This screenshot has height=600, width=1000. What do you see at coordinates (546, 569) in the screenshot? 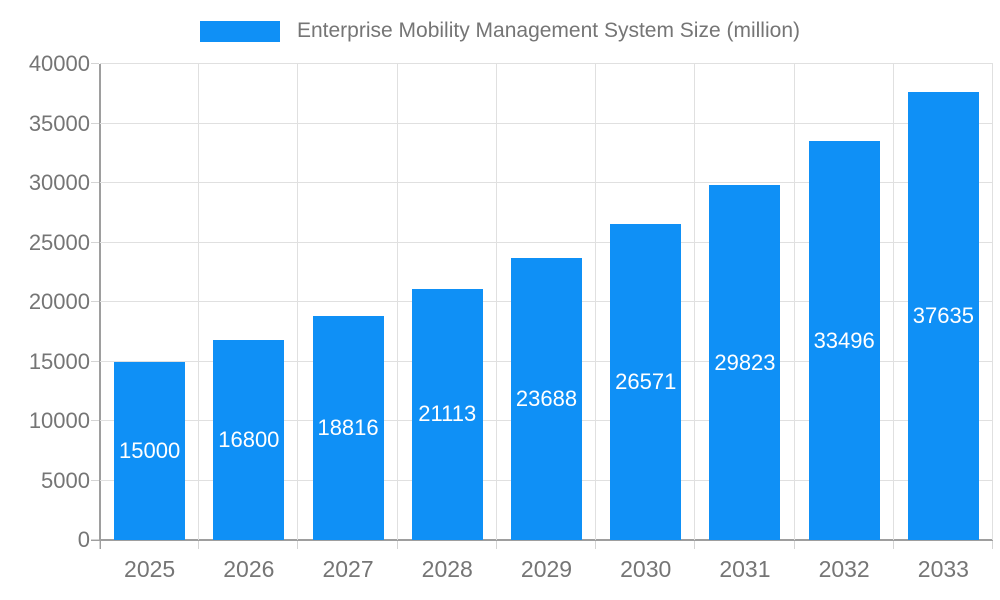
I see `x-axis-label: 2029` at bounding box center [546, 569].